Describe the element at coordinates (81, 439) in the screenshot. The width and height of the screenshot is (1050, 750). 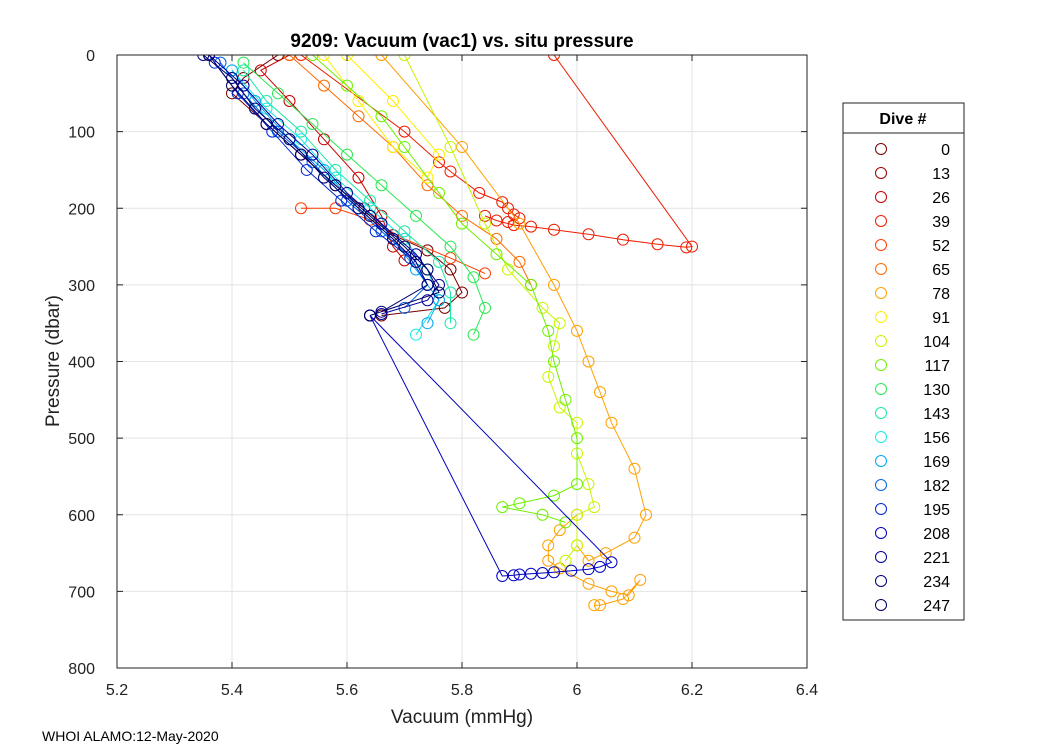
I see `y-tick-label: 500` at that location.